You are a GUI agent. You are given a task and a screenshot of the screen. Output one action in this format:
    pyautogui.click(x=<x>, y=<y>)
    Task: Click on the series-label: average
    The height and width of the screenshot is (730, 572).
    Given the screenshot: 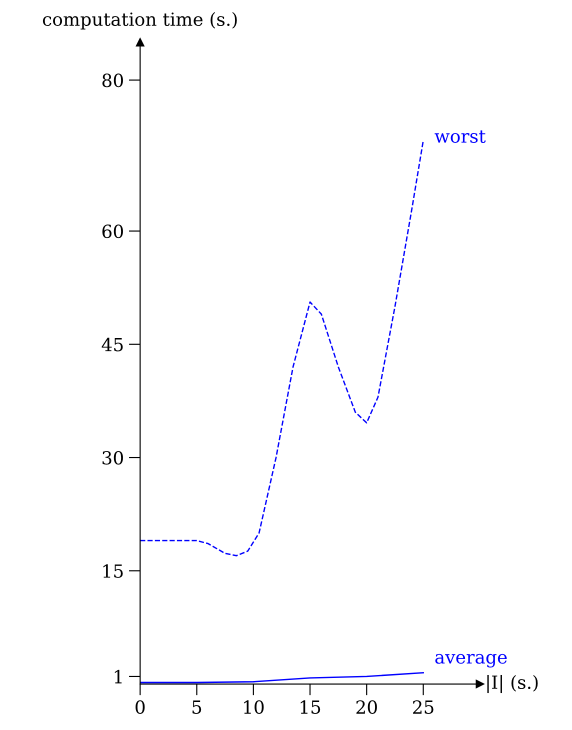 What is the action you would take?
    pyautogui.click(x=471, y=661)
    